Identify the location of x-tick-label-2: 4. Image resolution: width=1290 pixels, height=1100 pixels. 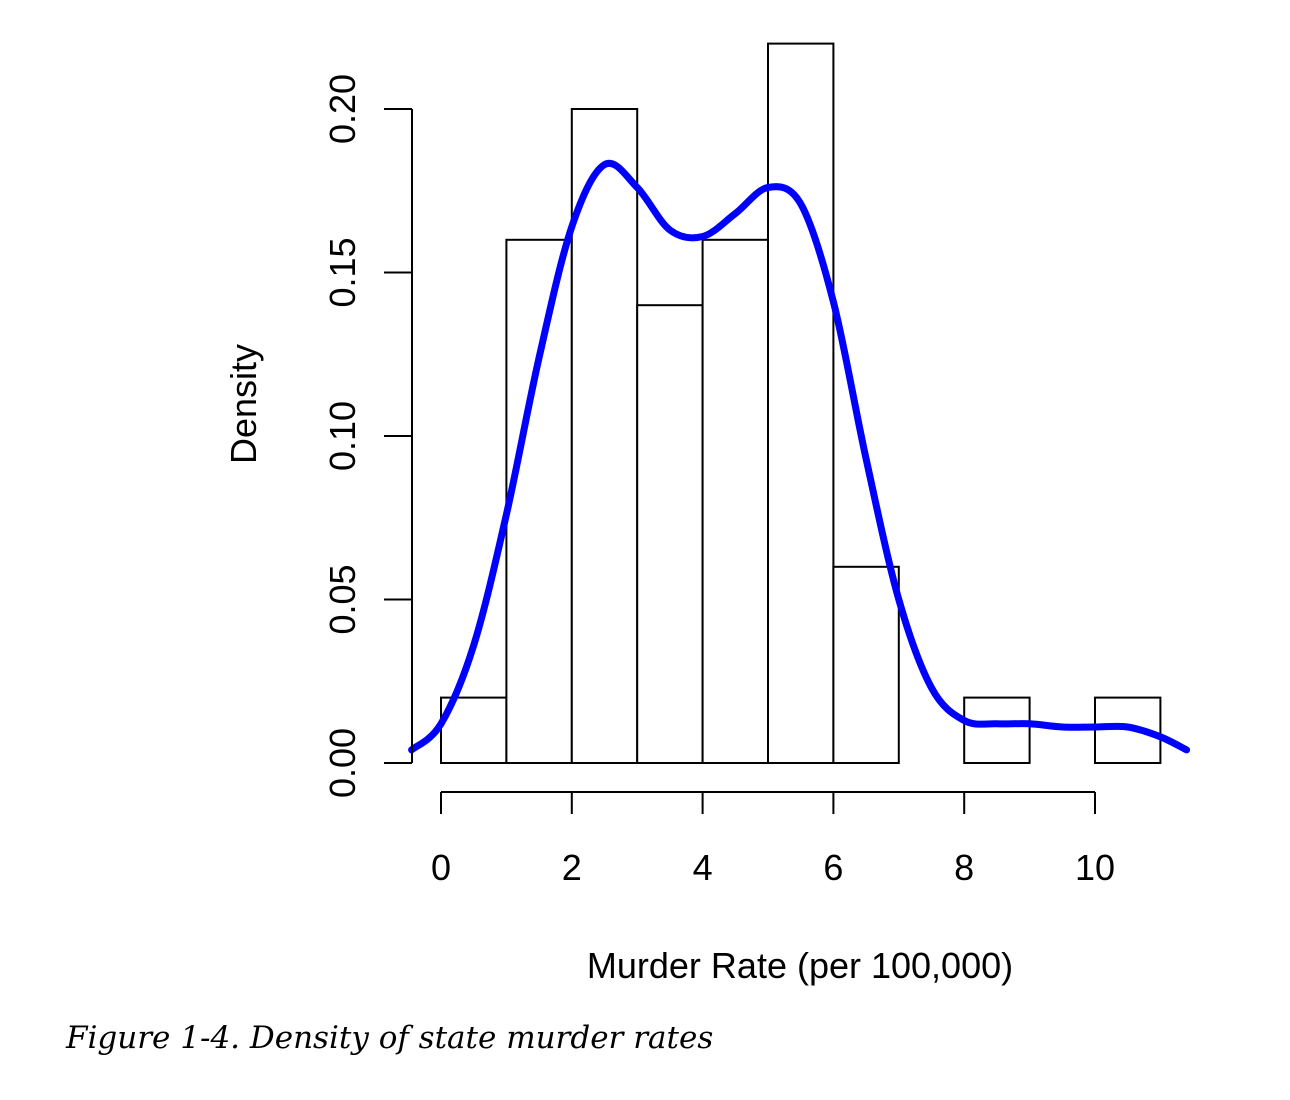
(703, 867).